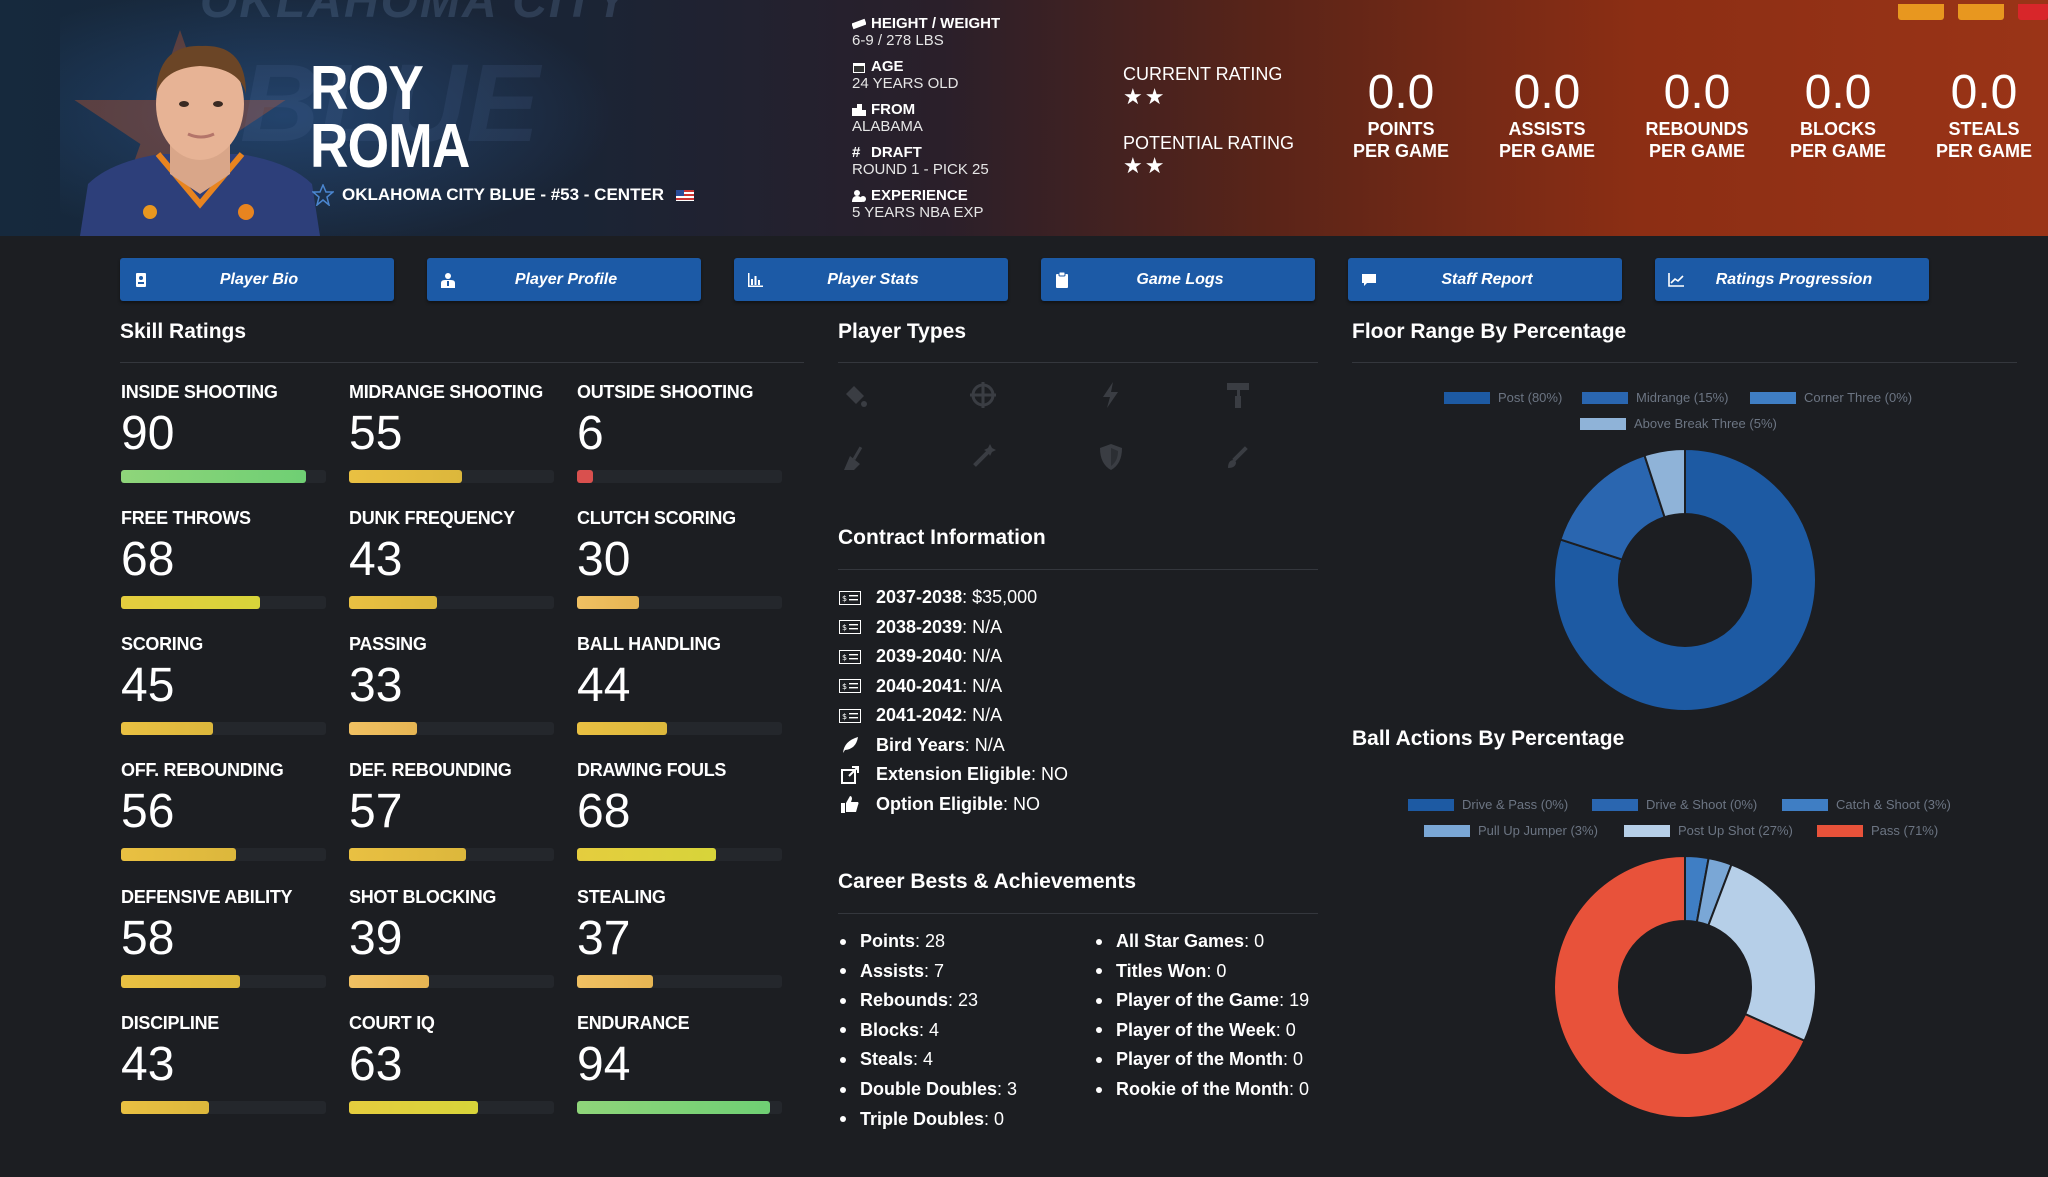  Describe the element at coordinates (1202, 1089) in the screenshot. I see `achievement-label: Rookie of the Month` at that location.